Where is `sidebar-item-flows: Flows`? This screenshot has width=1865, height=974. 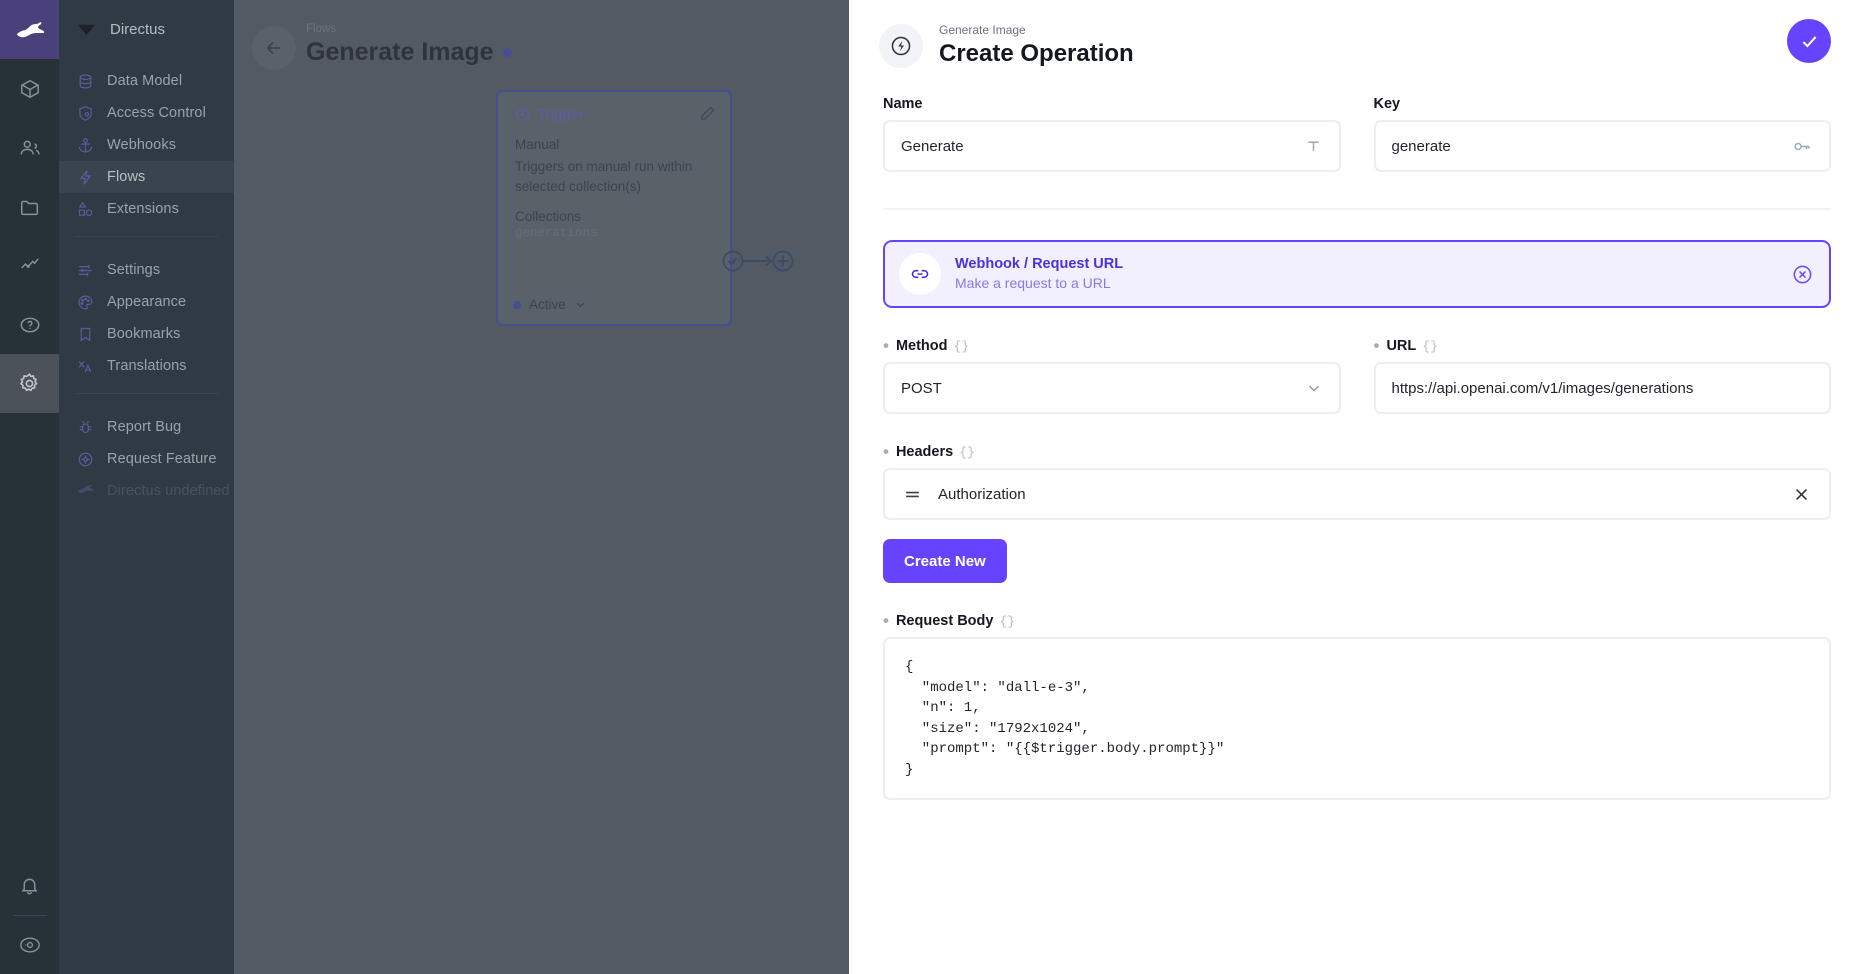 sidebar-item-flows: Flows is located at coordinates (146, 177).